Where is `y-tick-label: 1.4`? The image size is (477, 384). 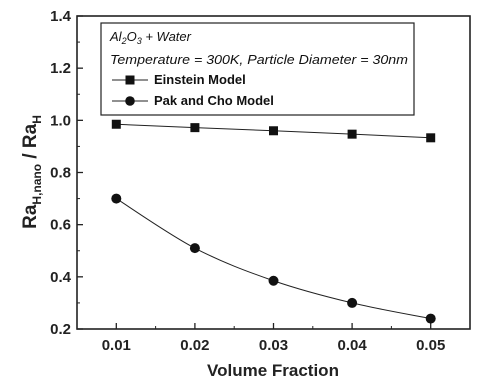
y-tick-label: 1.4 is located at coordinates (61, 16).